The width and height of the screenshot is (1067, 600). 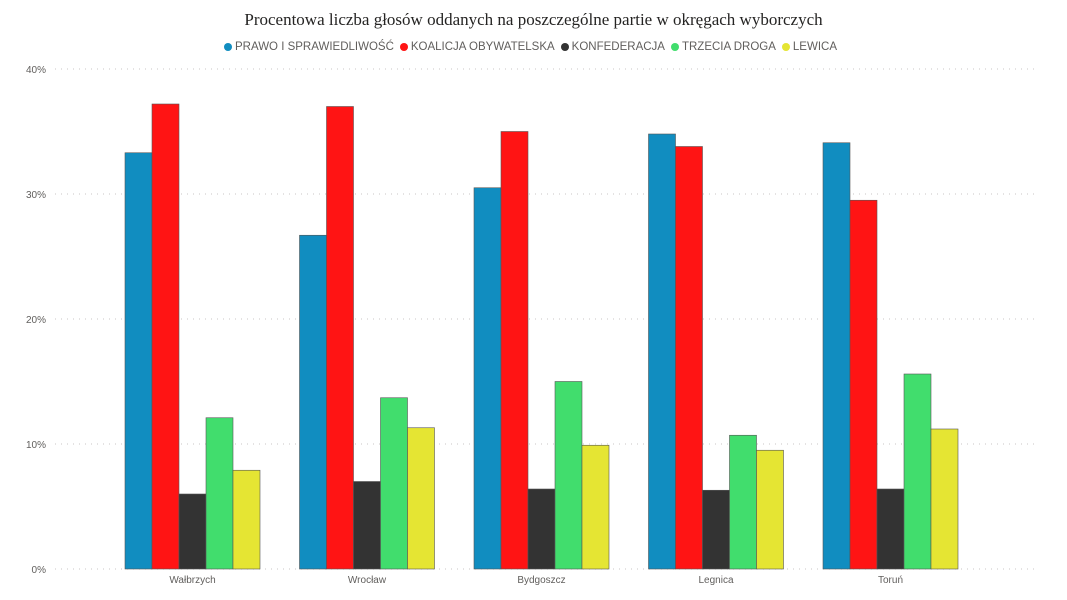 I want to click on x-tick-label: Toruń, so click(x=890, y=580).